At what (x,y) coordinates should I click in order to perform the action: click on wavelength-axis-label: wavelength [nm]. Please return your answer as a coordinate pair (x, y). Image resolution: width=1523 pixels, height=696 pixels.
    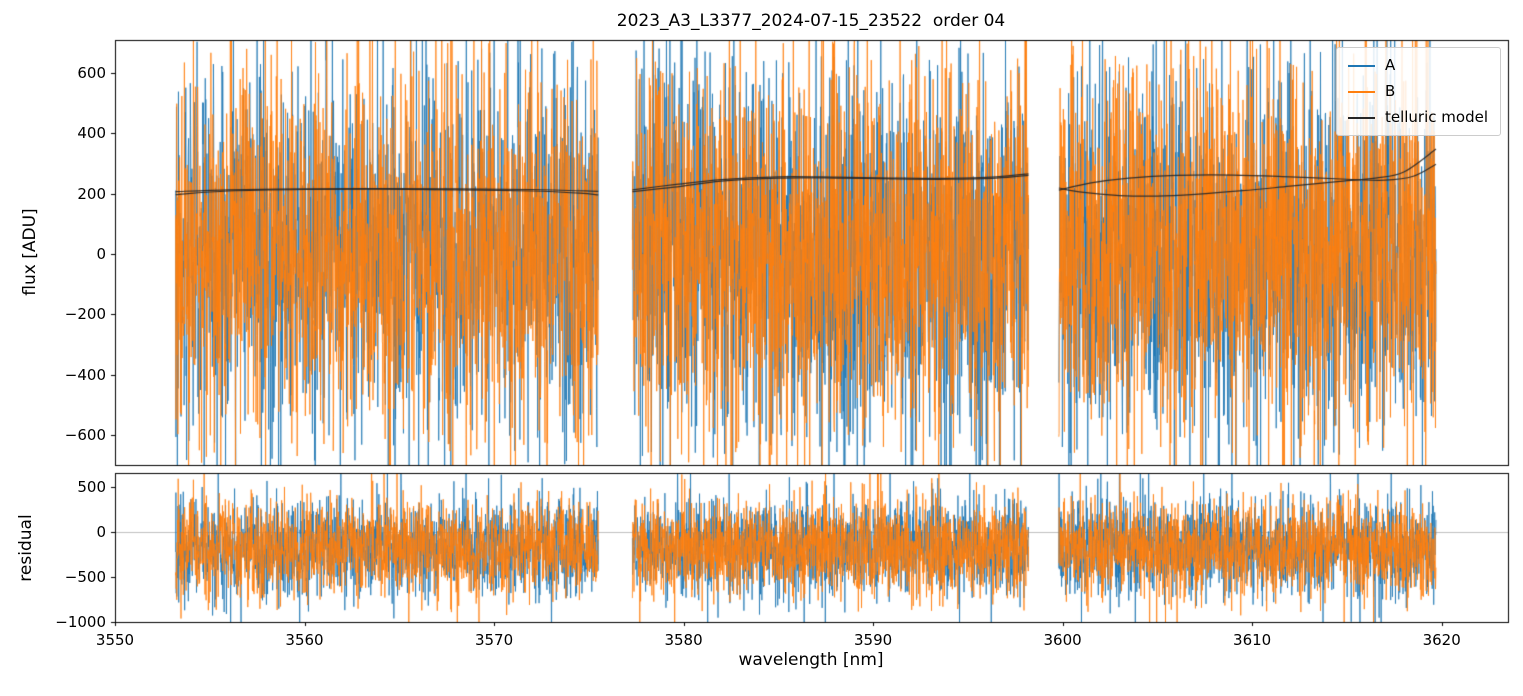
    Looking at the image, I should click on (811, 660).